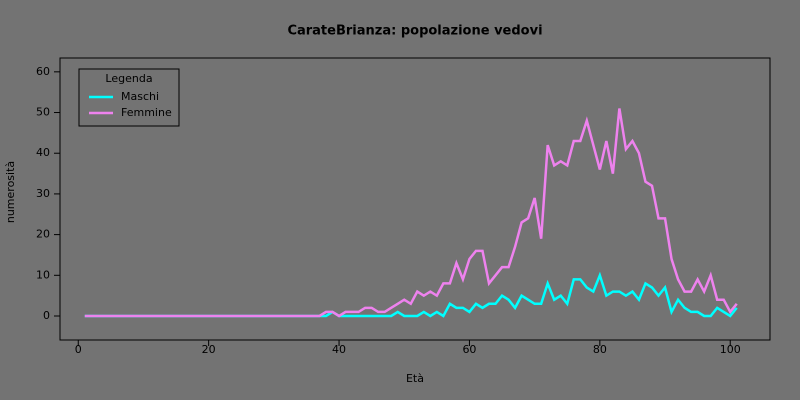 Image resolution: width=800 pixels, height=400 pixels. Describe the element at coordinates (411, 294) in the screenshot. I see `series-line` at that location.